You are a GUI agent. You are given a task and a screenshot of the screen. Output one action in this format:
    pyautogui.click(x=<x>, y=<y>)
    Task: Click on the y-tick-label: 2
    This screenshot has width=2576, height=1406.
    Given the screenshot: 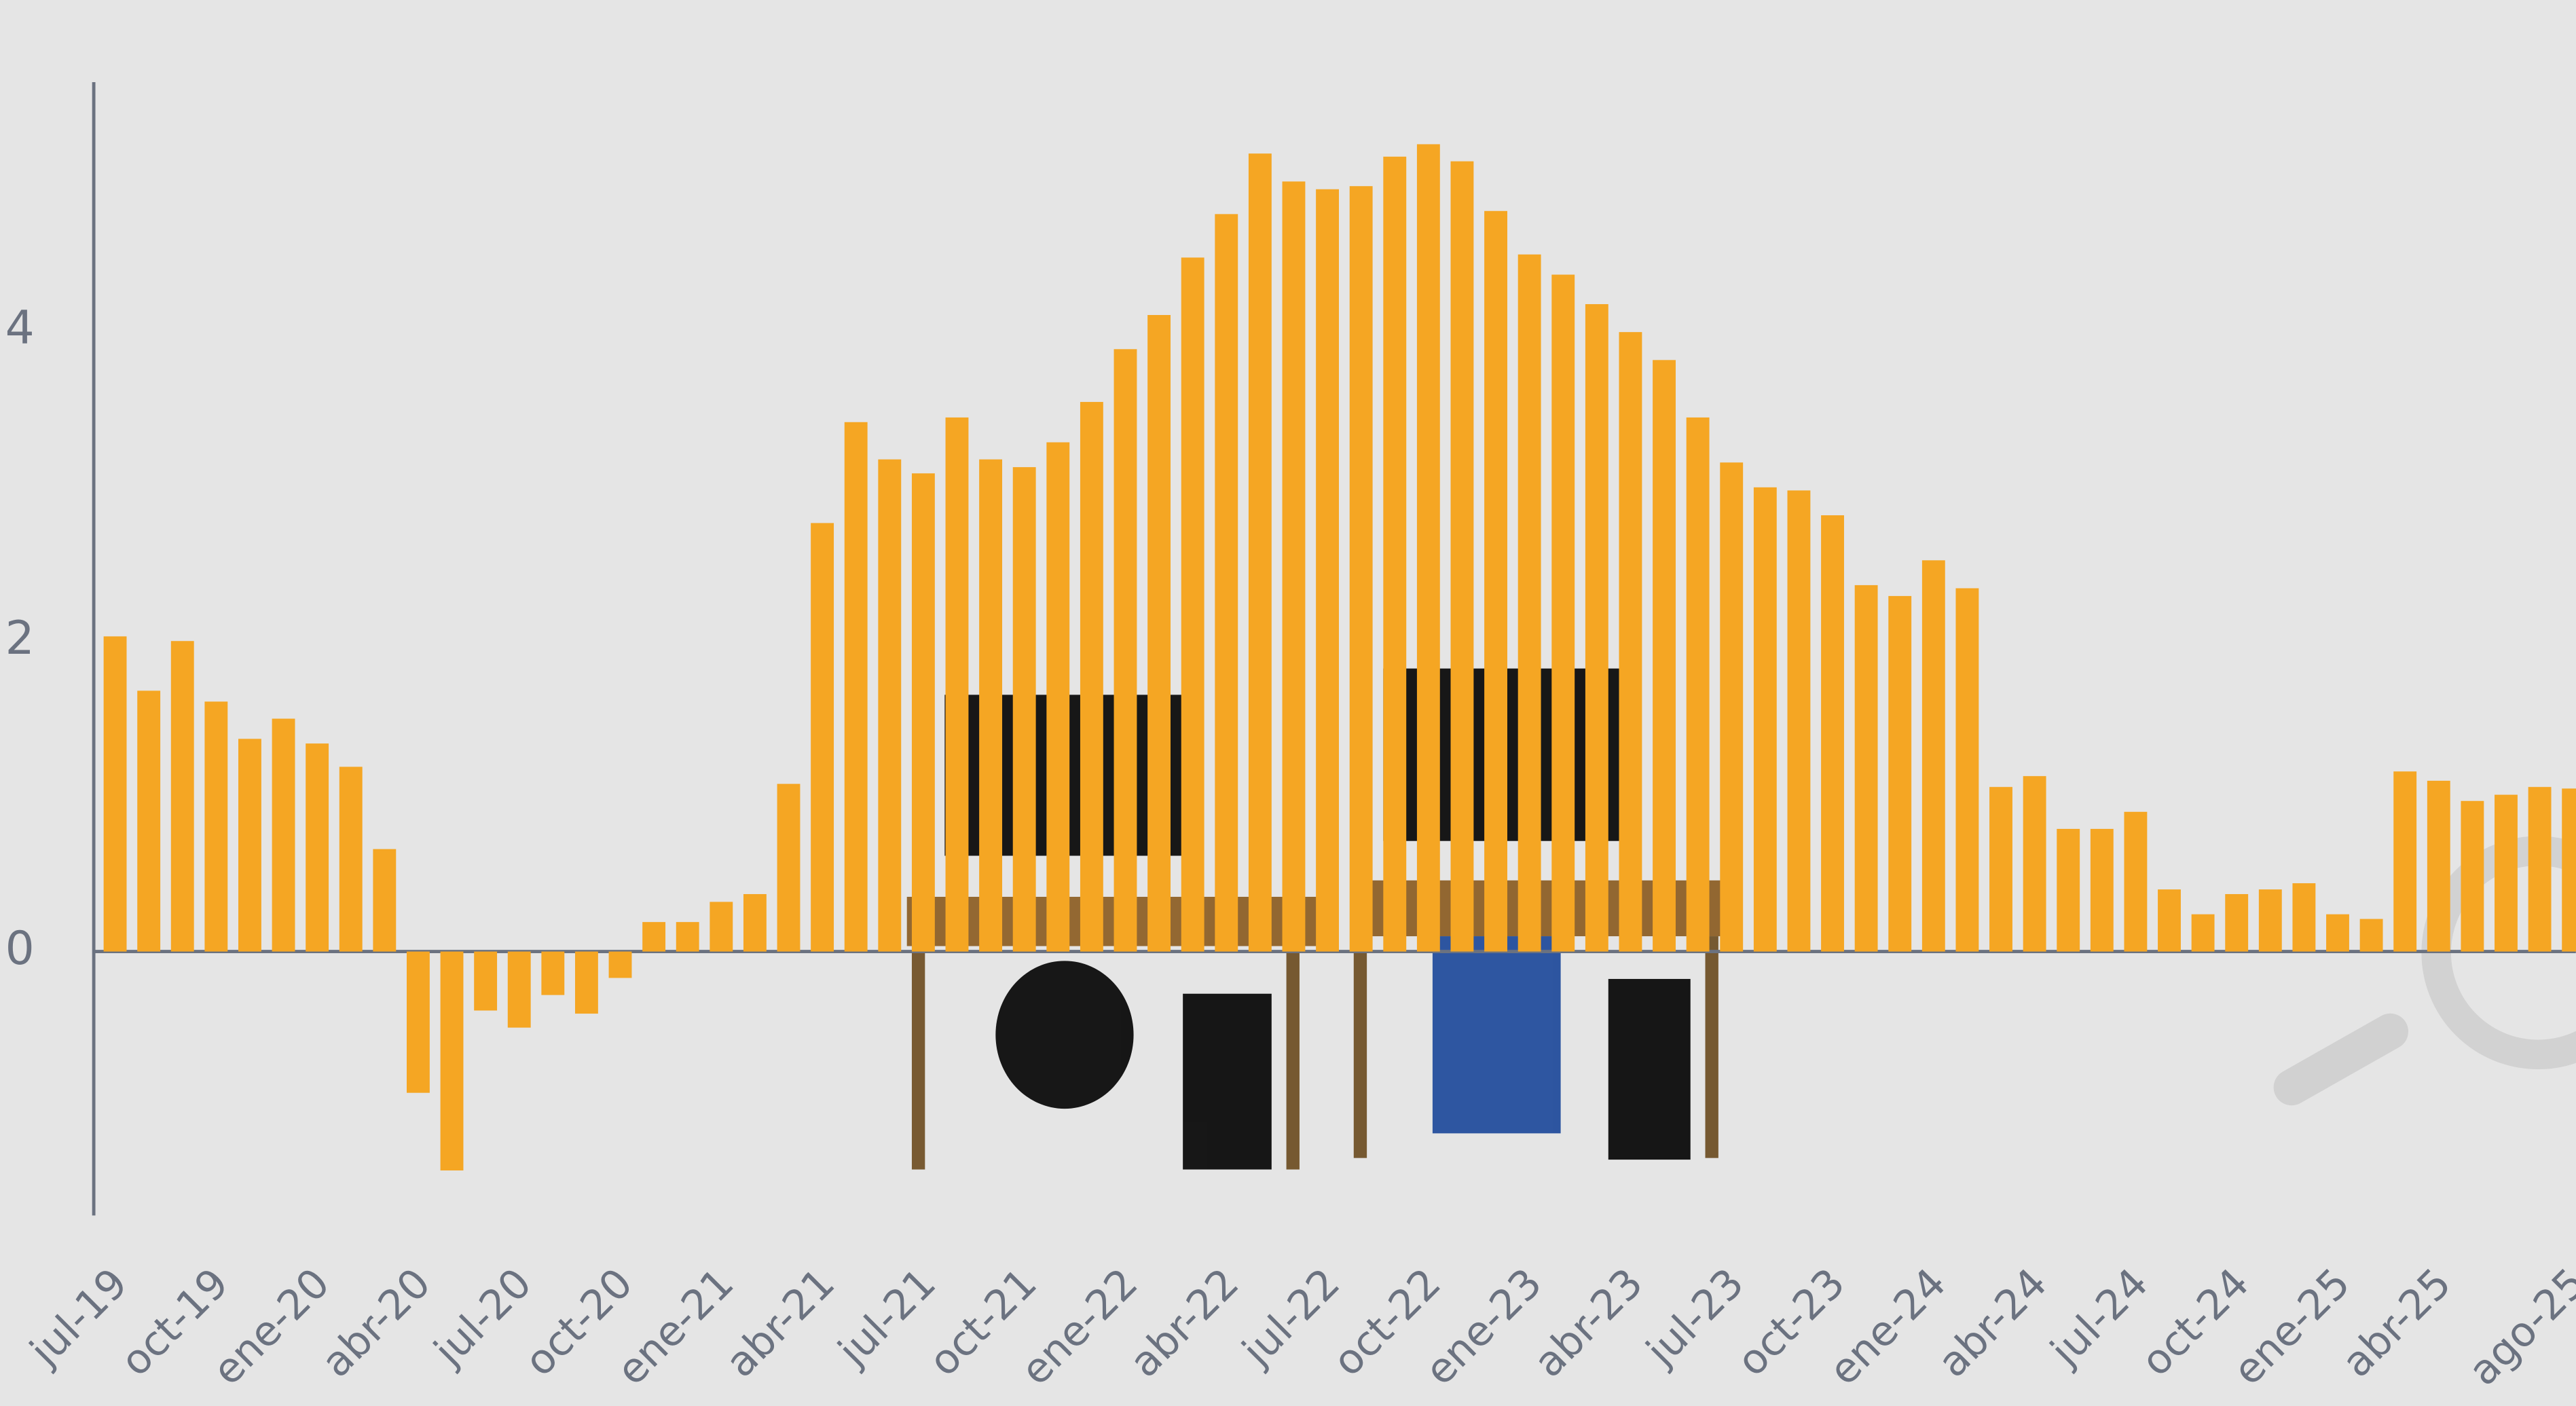 What is the action you would take?
    pyautogui.click(x=20, y=638)
    